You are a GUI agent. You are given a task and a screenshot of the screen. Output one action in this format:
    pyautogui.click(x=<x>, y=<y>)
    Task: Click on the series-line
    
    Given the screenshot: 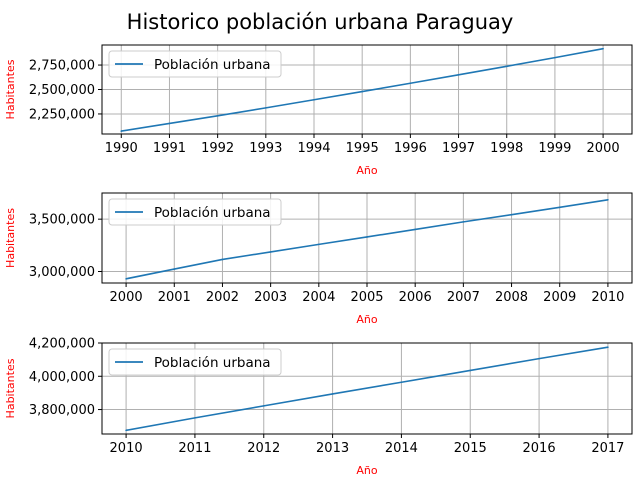 What is the action you would take?
    pyautogui.click(x=367, y=389)
    